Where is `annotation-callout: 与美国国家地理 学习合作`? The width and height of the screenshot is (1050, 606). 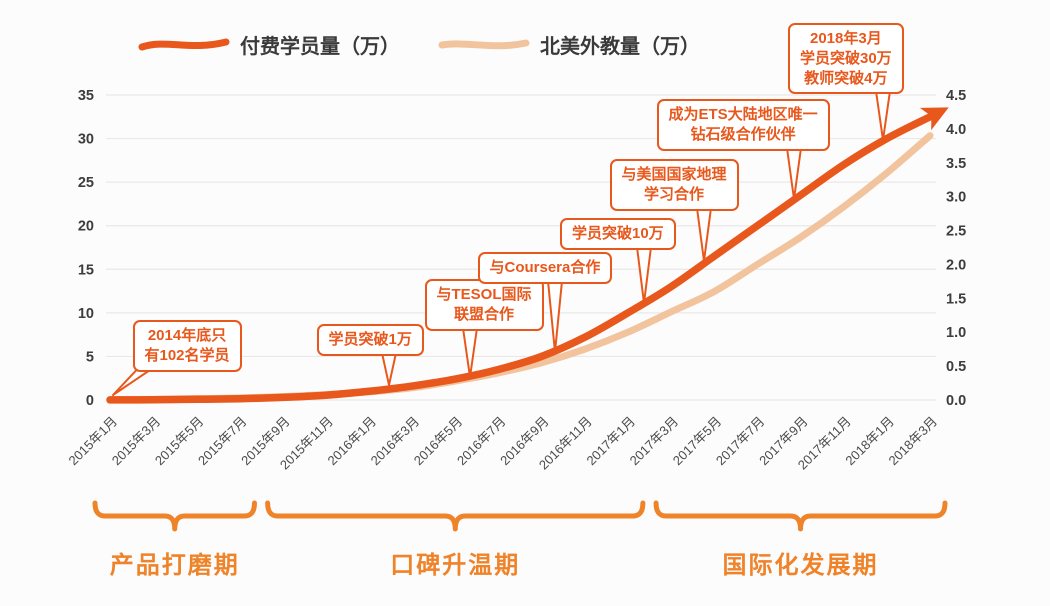 annotation-callout: 与美国国家地理 学习合作 is located at coordinates (674, 185).